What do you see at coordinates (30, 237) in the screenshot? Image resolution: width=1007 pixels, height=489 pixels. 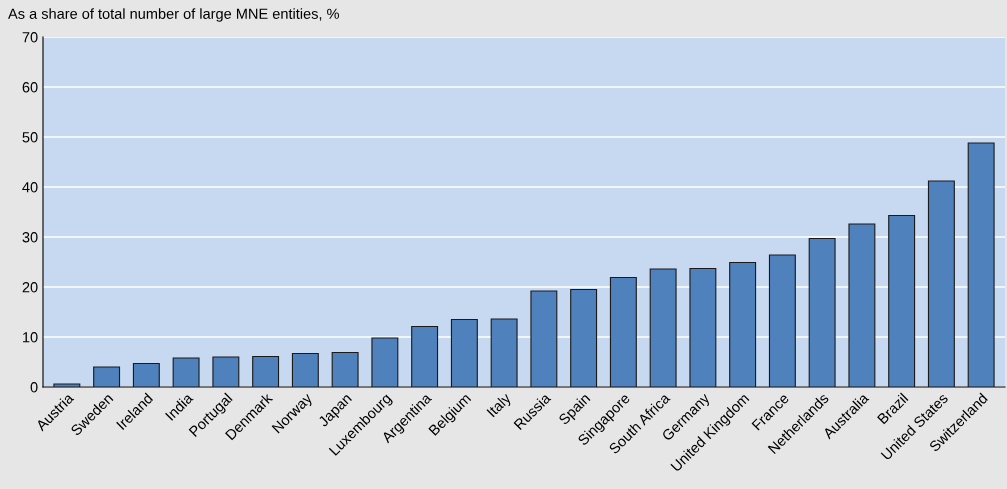 I see `y-tick-label: 30` at bounding box center [30, 237].